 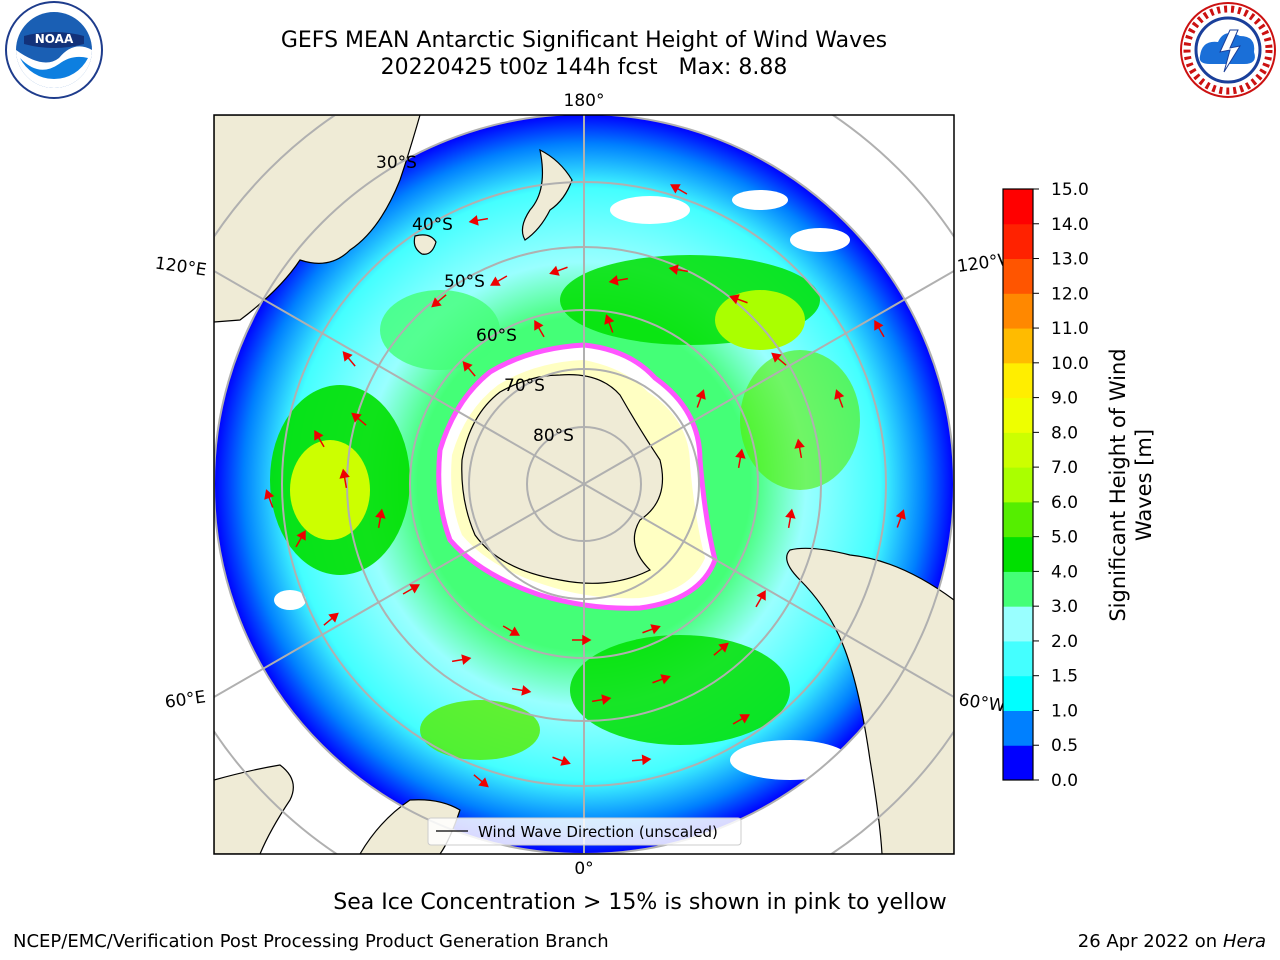 What do you see at coordinates (185, 699) in the screenshot?
I see `lon-label-60e: 60°E` at bounding box center [185, 699].